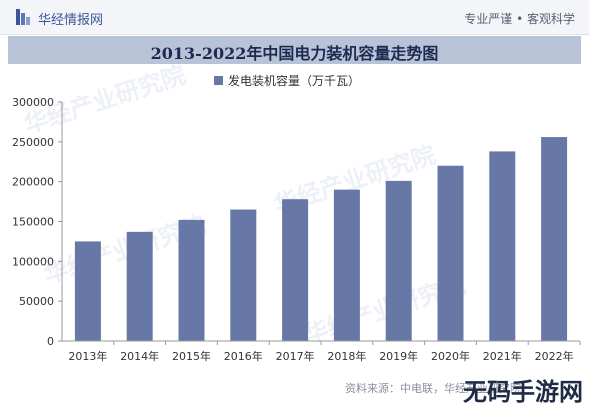  I want to click on legend-swatch, so click(218, 80).